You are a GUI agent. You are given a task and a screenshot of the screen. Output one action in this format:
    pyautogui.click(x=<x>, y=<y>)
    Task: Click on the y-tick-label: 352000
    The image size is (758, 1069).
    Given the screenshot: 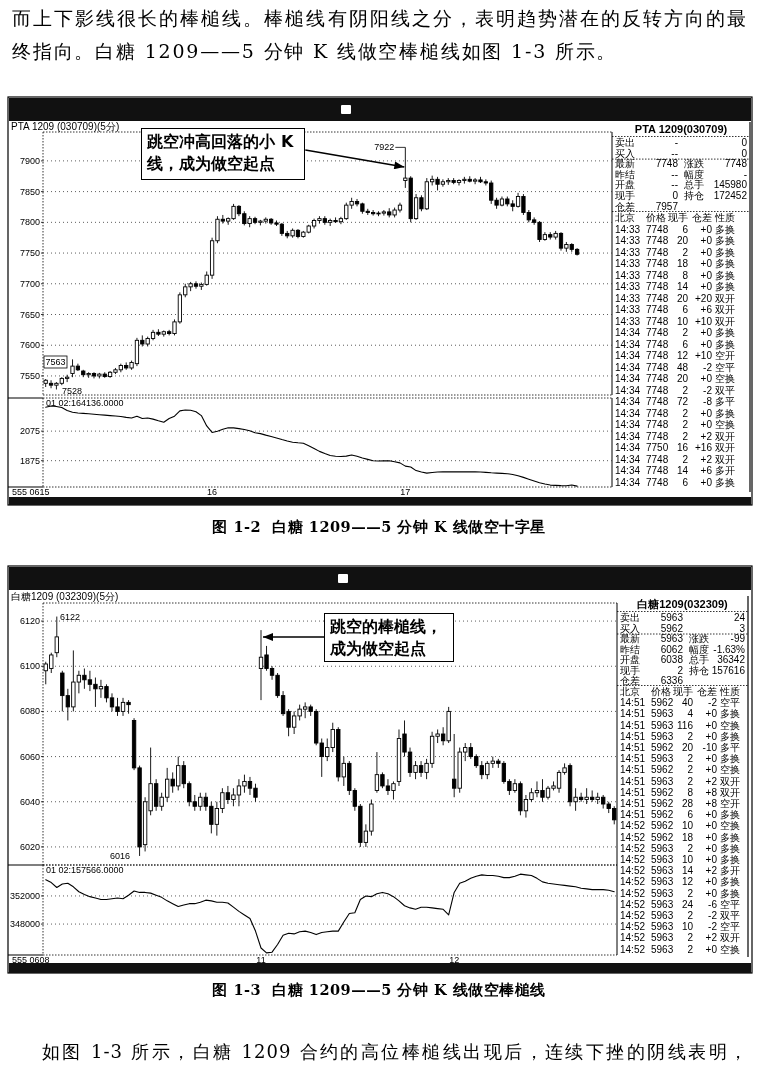 What is the action you would take?
    pyautogui.click(x=24, y=895)
    